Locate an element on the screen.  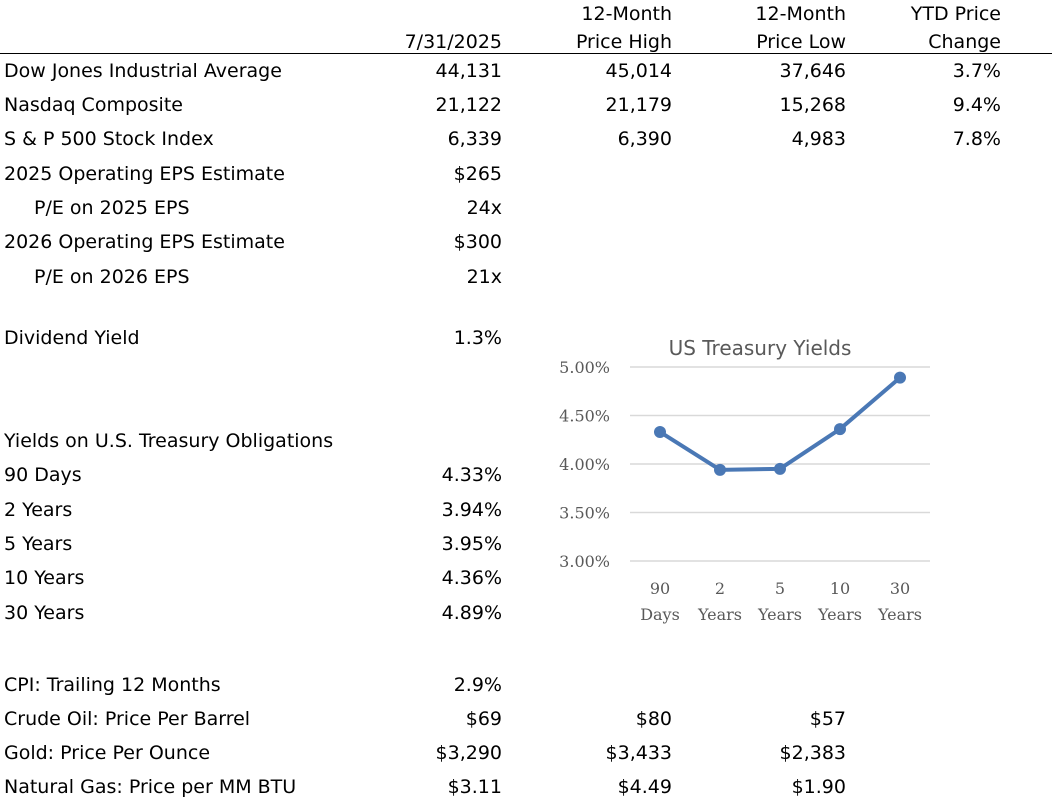
eps-value-2026: $300 is located at coordinates (477, 242).